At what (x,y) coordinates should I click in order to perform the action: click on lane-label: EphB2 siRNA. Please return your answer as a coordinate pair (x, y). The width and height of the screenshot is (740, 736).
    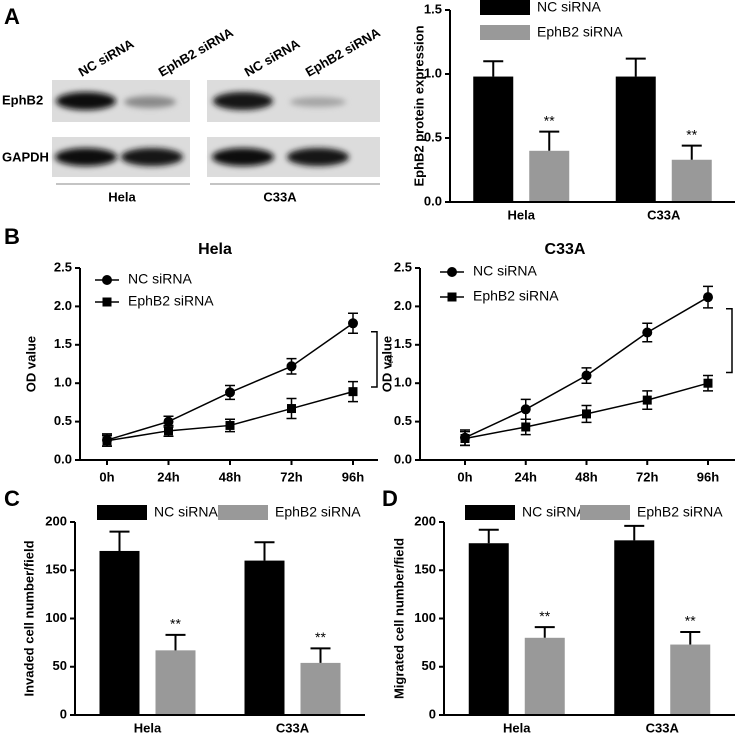
    Looking at the image, I should click on (196, 51).